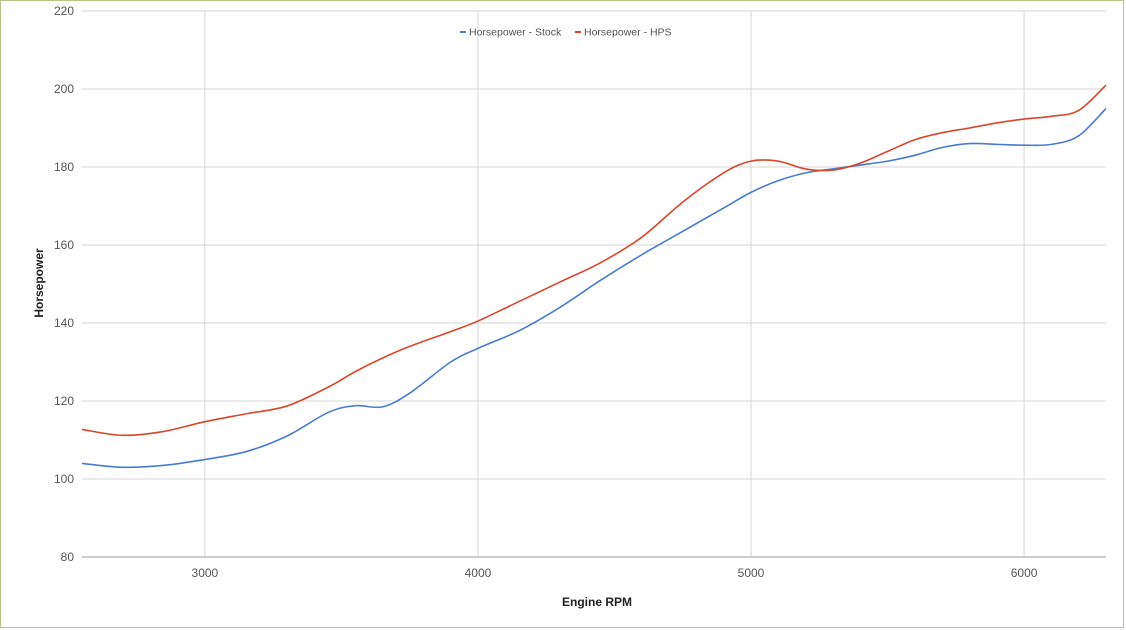  I want to click on y-tick-labels: 80 100 120 140 160 180 200 220, so click(64, 284).